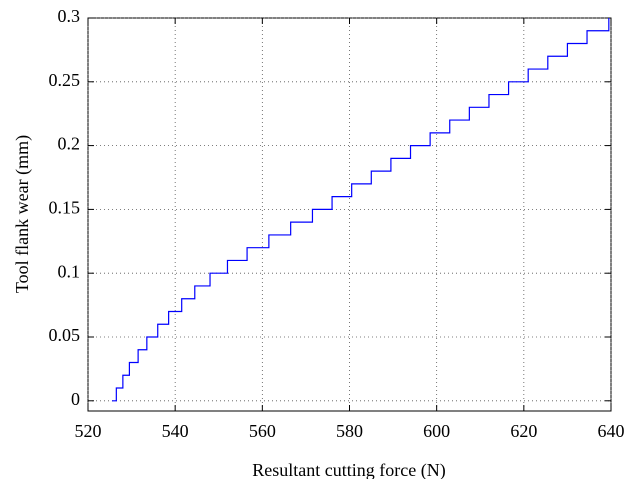 The width and height of the screenshot is (626, 479). What do you see at coordinates (69, 271) in the screenshot?
I see `y-tick-label: 0.1` at bounding box center [69, 271].